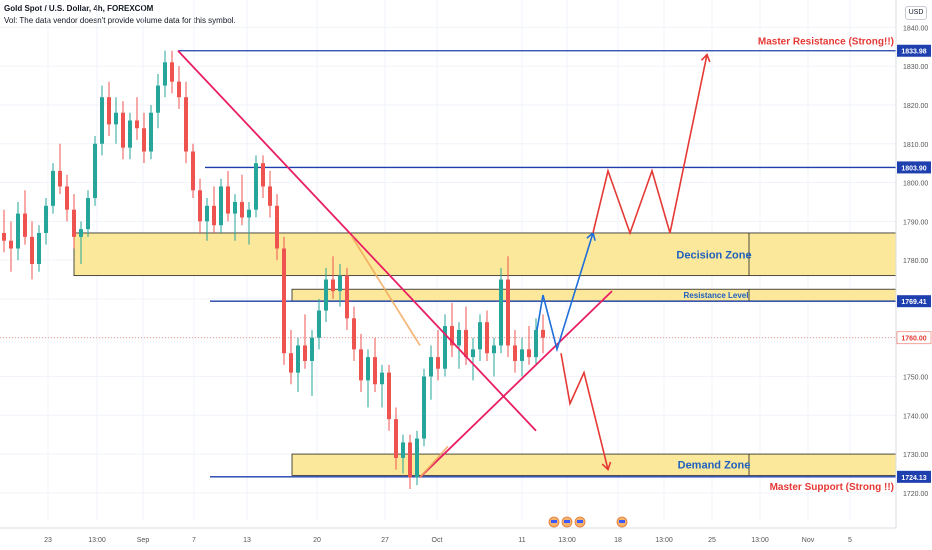 The height and width of the screenshot is (550, 932). Describe the element at coordinates (485, 254) in the screenshot. I see `decision-zone-box` at that location.